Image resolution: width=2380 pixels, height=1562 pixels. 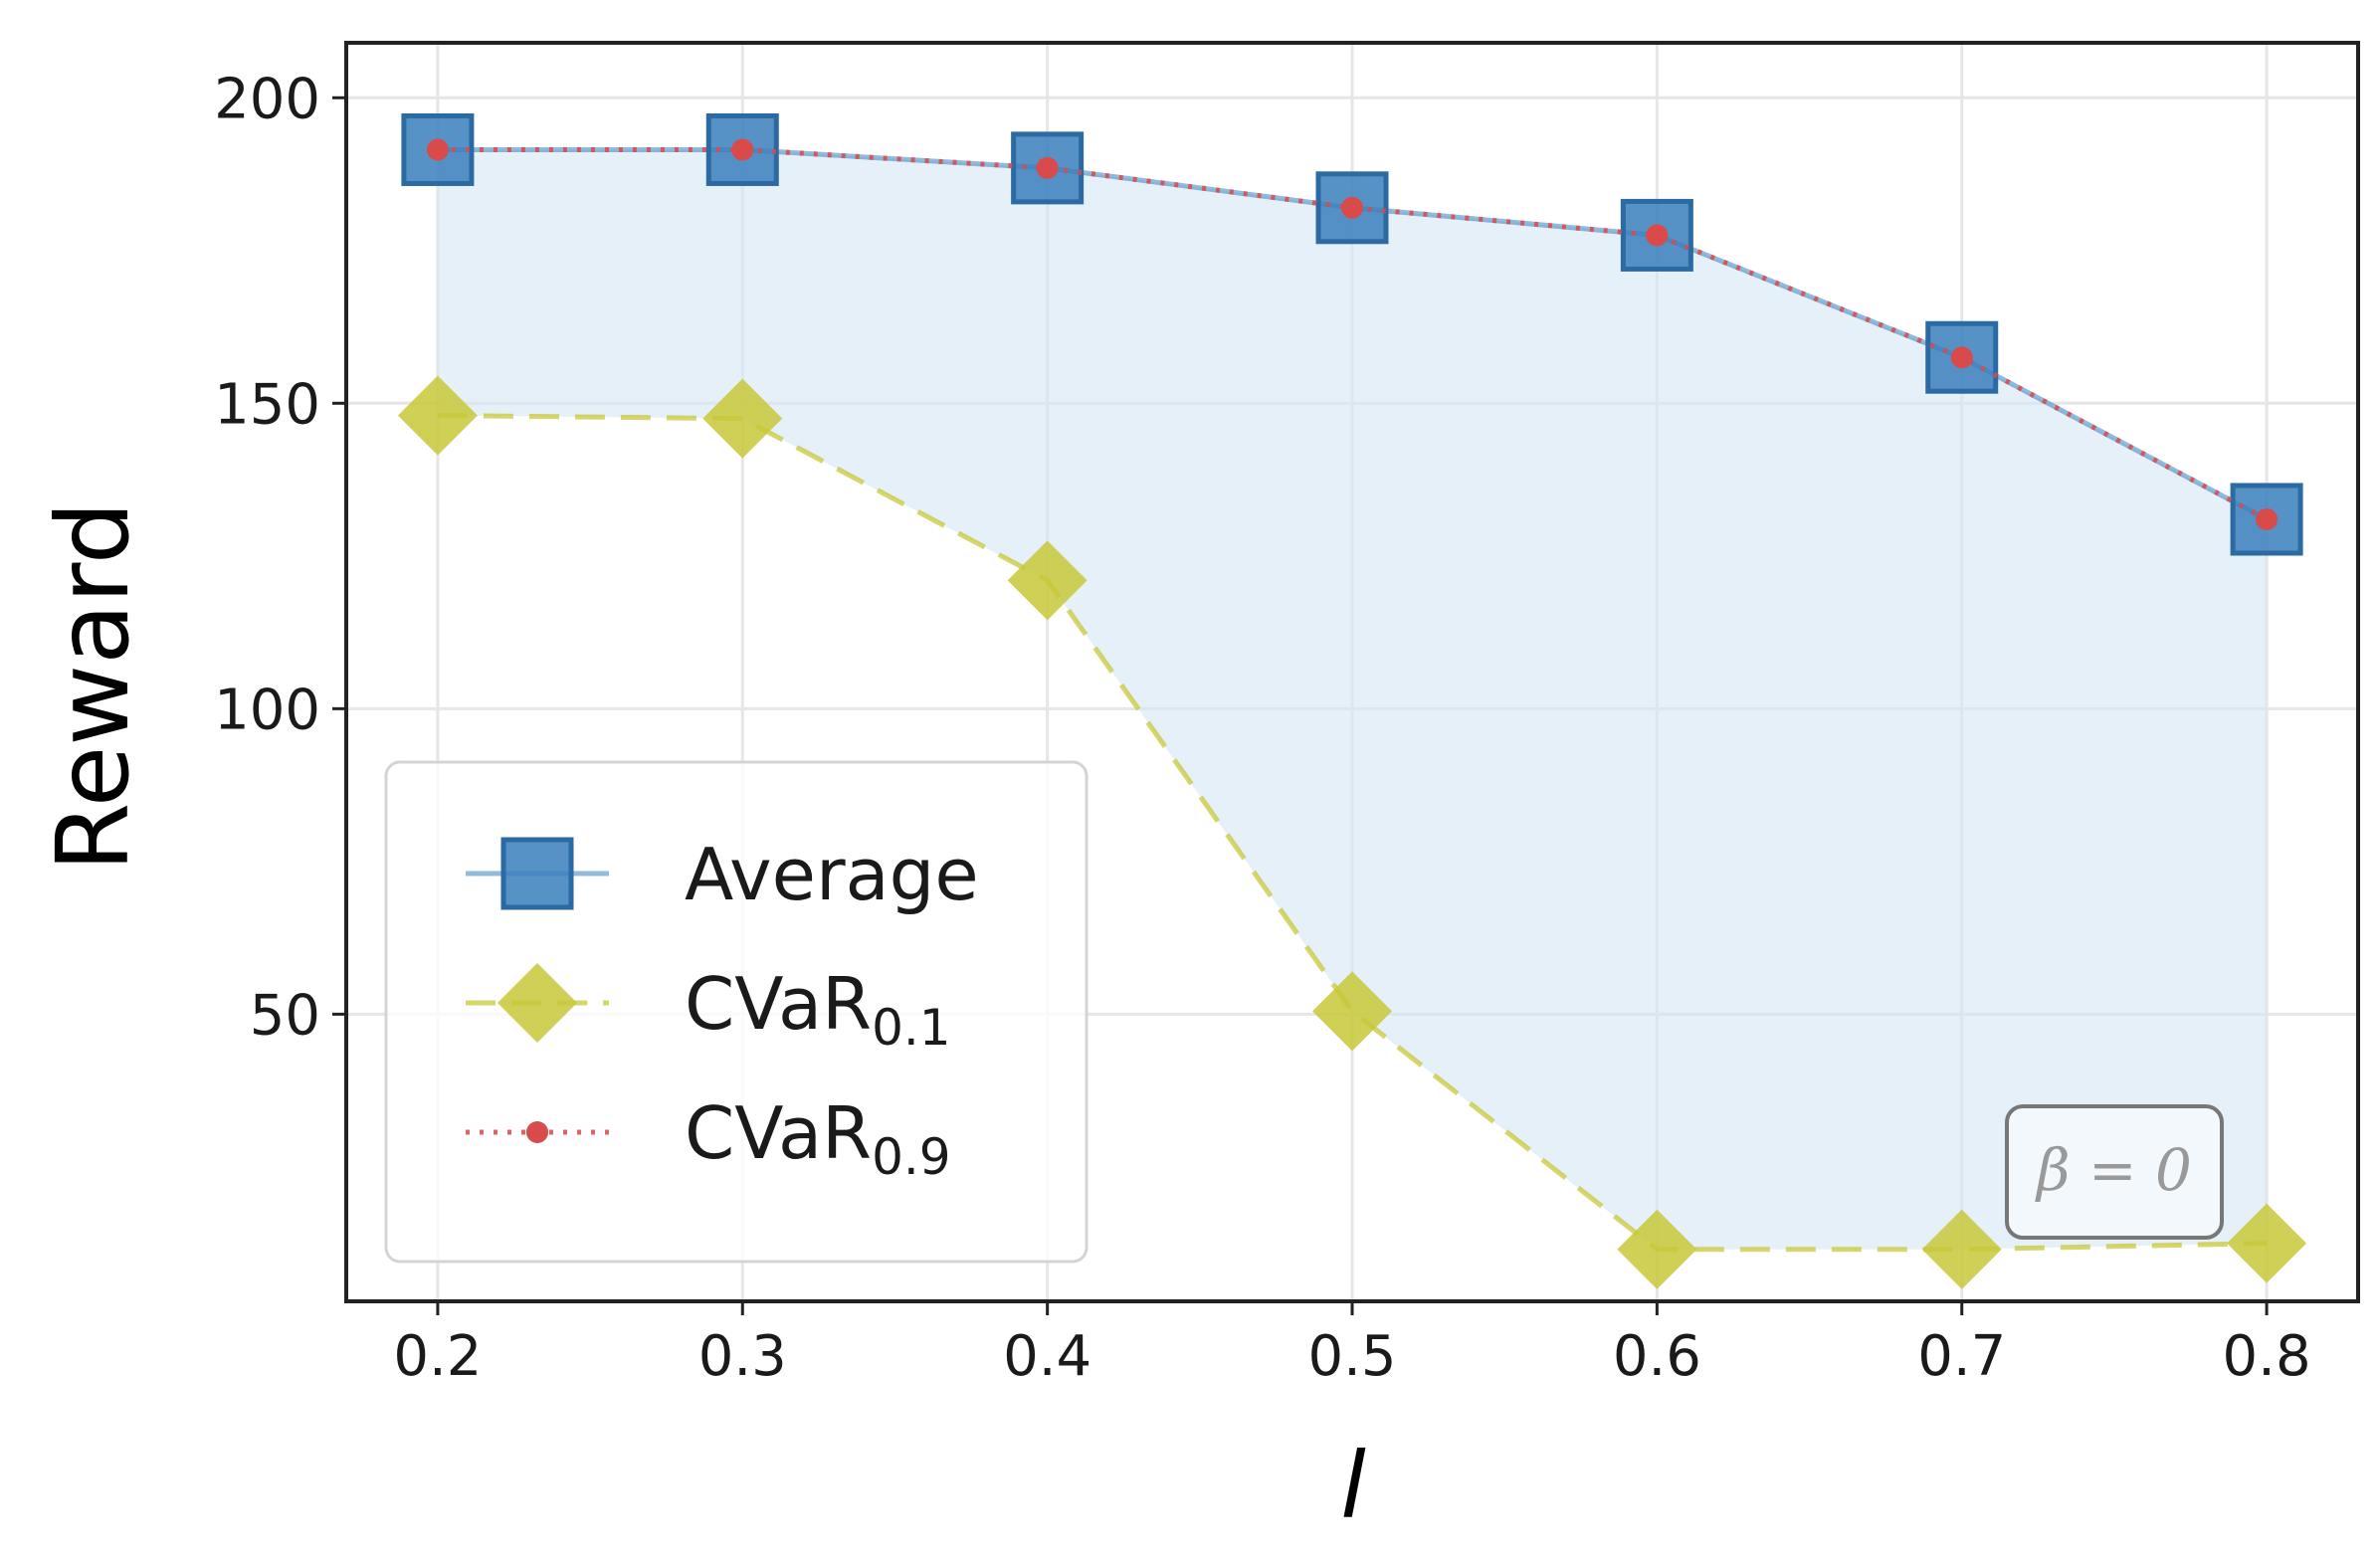 I want to click on x-tick-label: 0.7, so click(x=1961, y=1356).